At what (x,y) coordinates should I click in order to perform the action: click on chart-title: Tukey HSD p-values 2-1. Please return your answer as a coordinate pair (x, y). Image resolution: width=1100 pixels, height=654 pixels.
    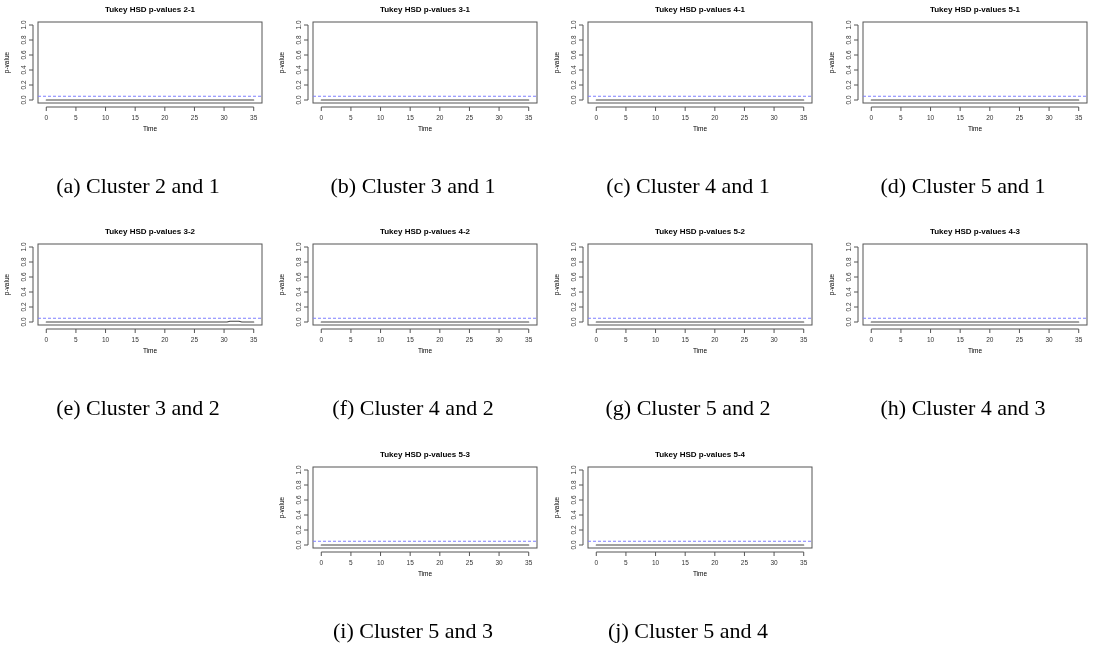
    Looking at the image, I should click on (150, 9).